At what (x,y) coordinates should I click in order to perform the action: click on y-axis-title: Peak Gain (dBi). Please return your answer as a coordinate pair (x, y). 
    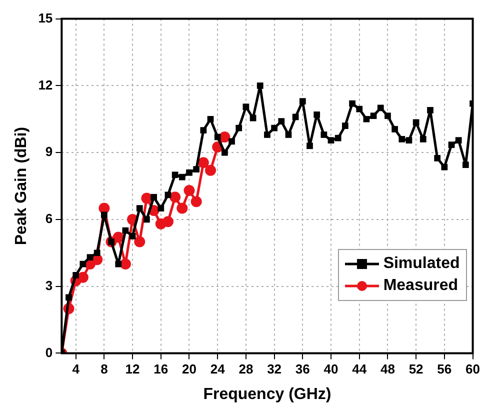
    Looking at the image, I should click on (21, 186).